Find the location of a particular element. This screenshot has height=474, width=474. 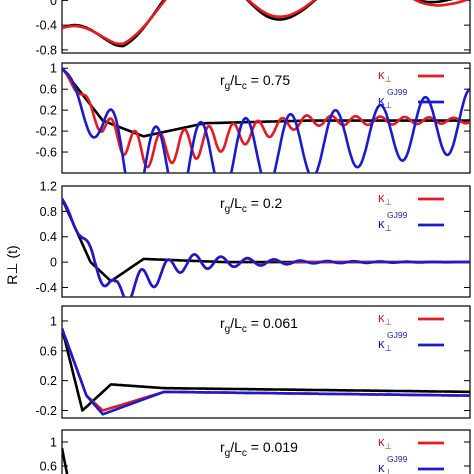

series-group is located at coordinates (266, 24).